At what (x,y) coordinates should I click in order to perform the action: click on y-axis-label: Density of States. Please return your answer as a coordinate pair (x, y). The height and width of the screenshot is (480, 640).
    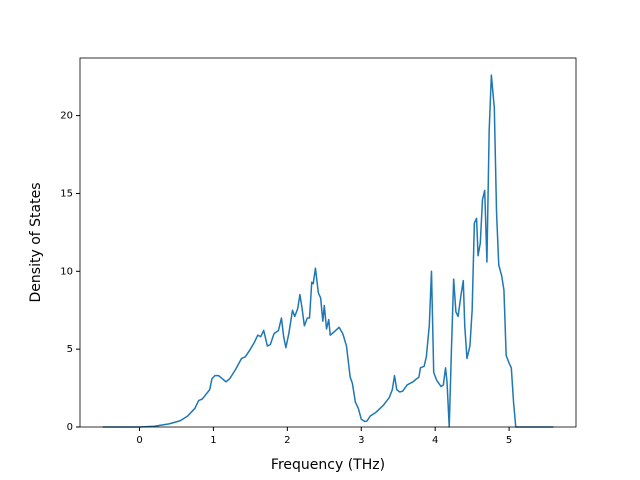
    Looking at the image, I should click on (36, 243).